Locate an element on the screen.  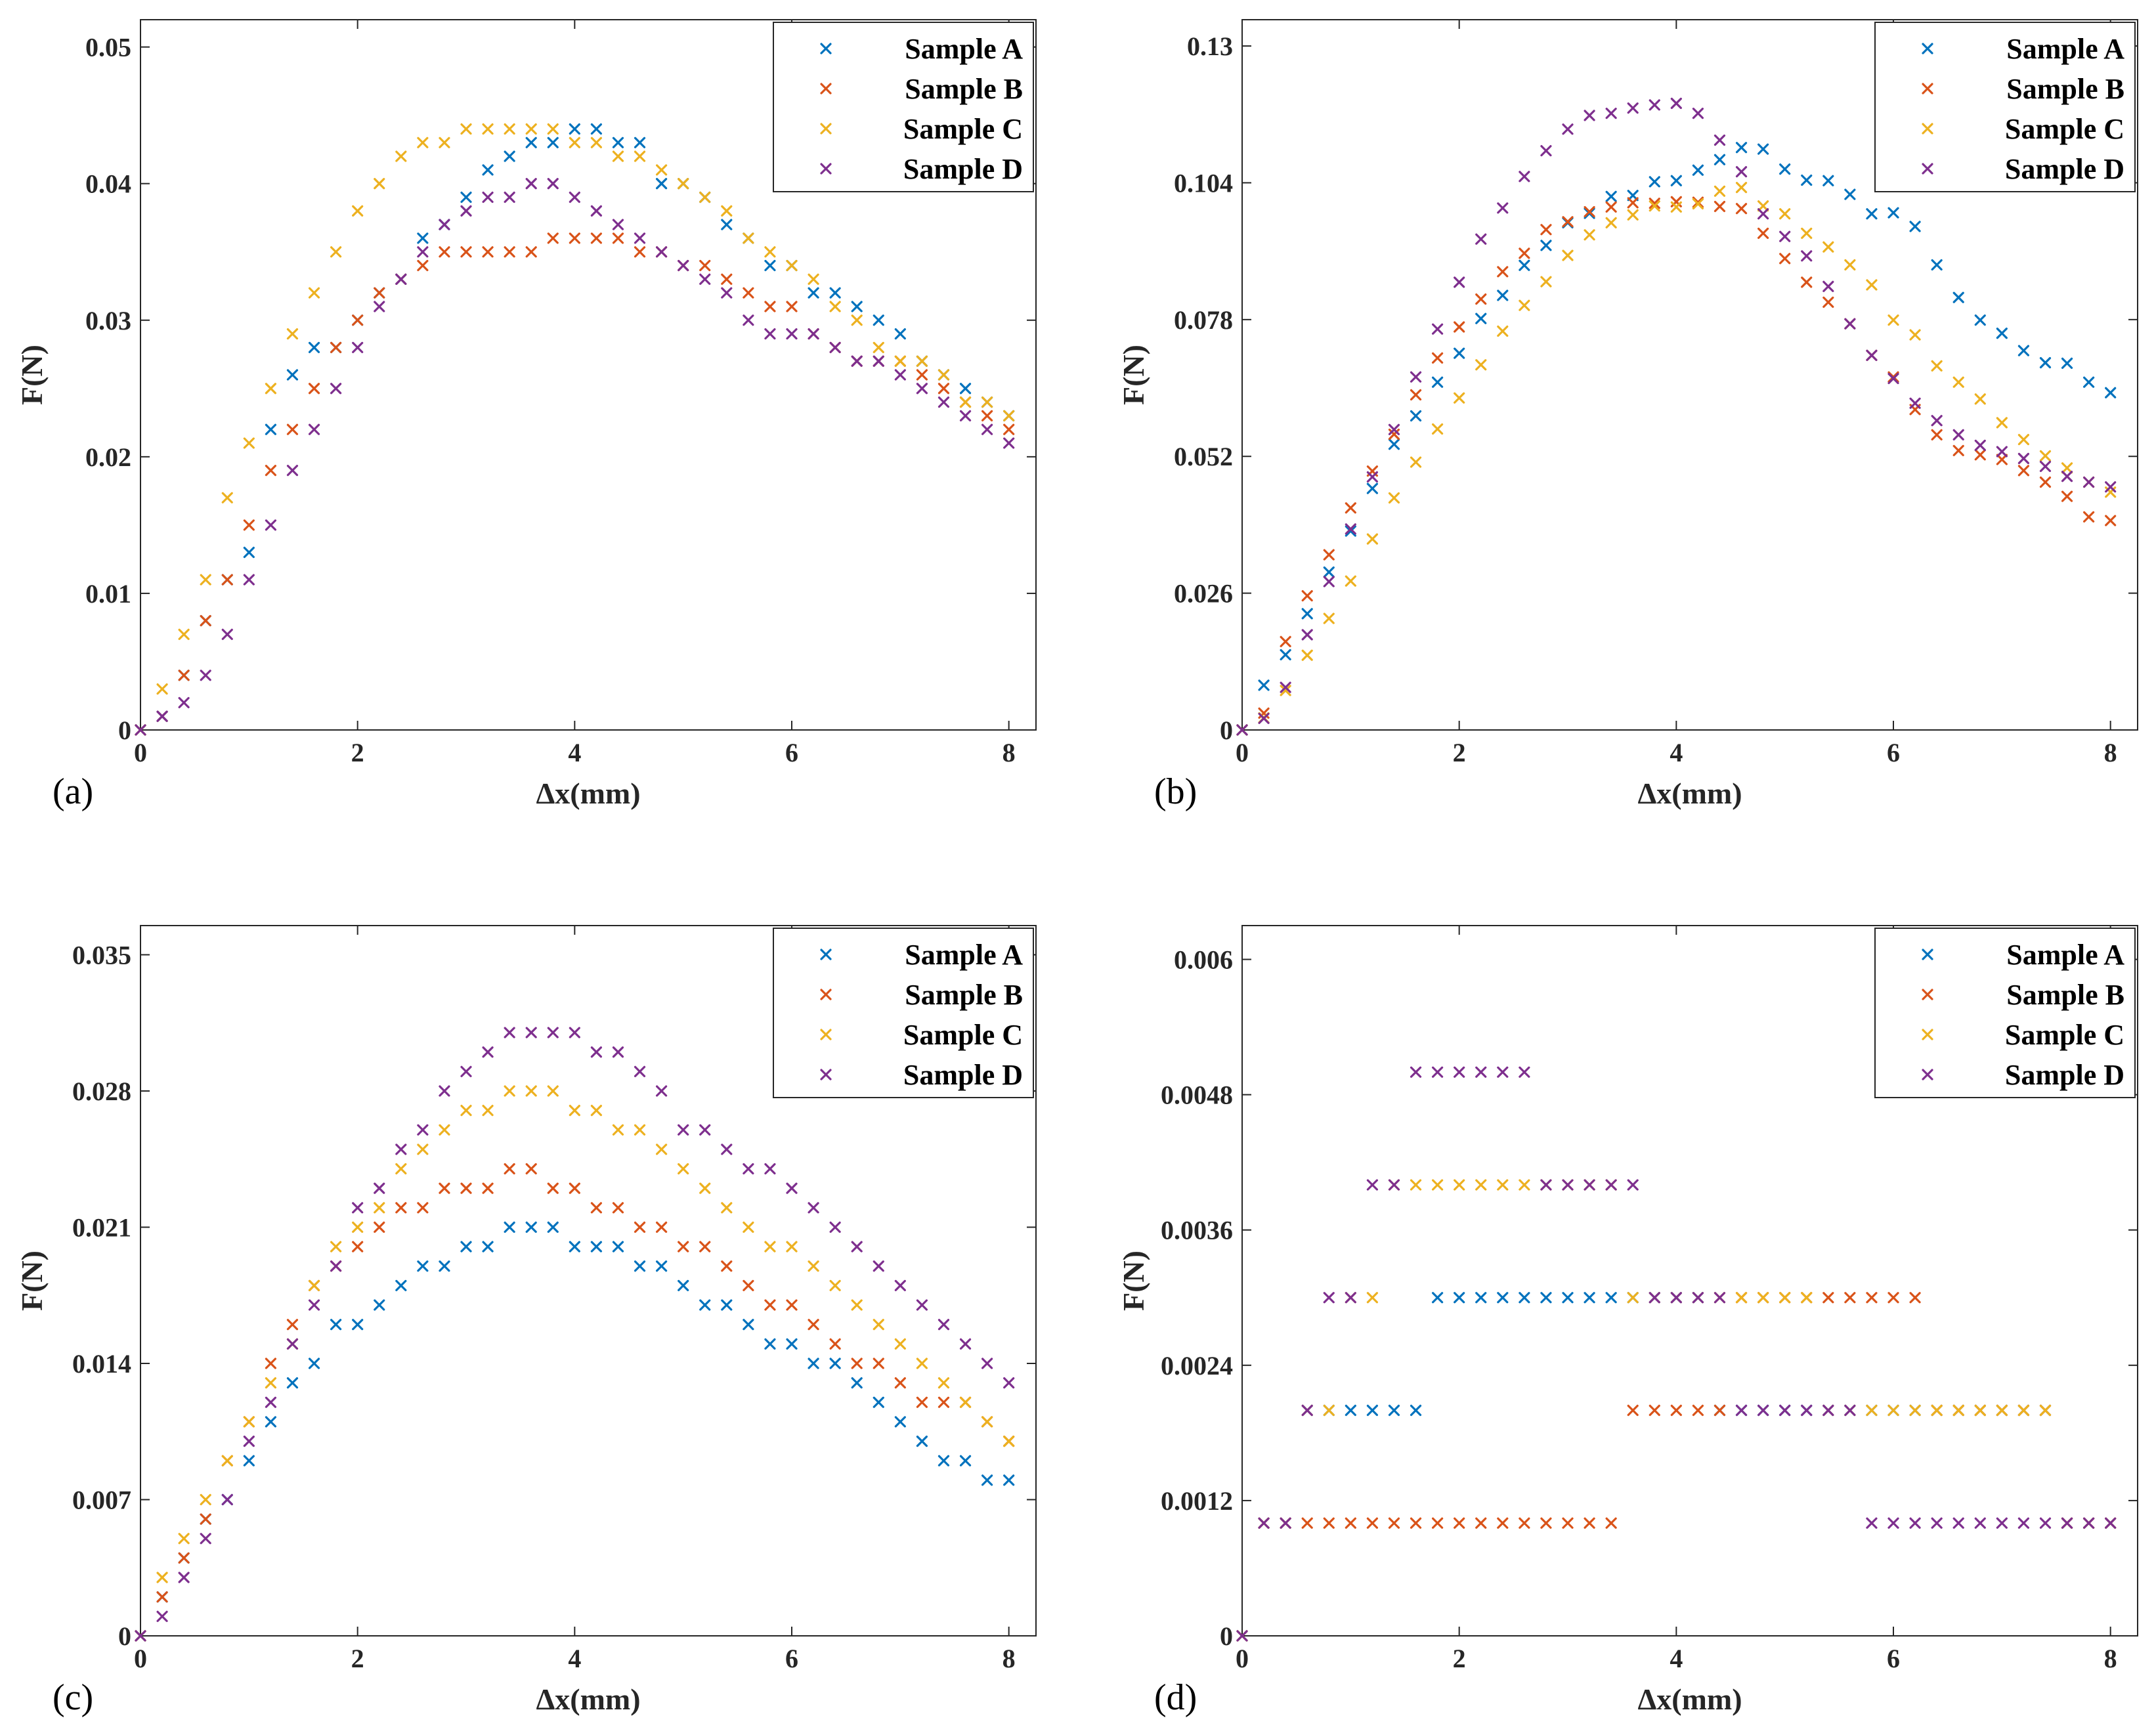
legend-box is located at coordinates (2005, 107).